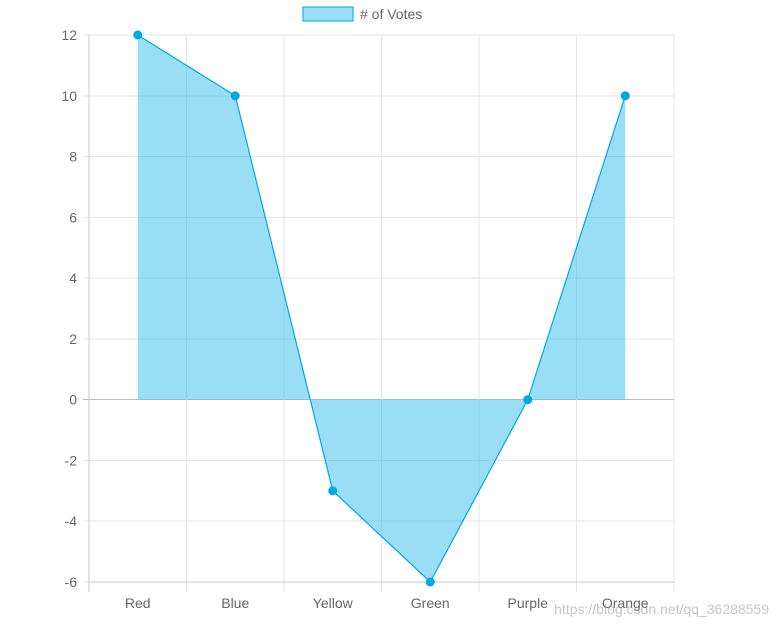  I want to click on x-tick-label-orange: Orange, so click(625, 603).